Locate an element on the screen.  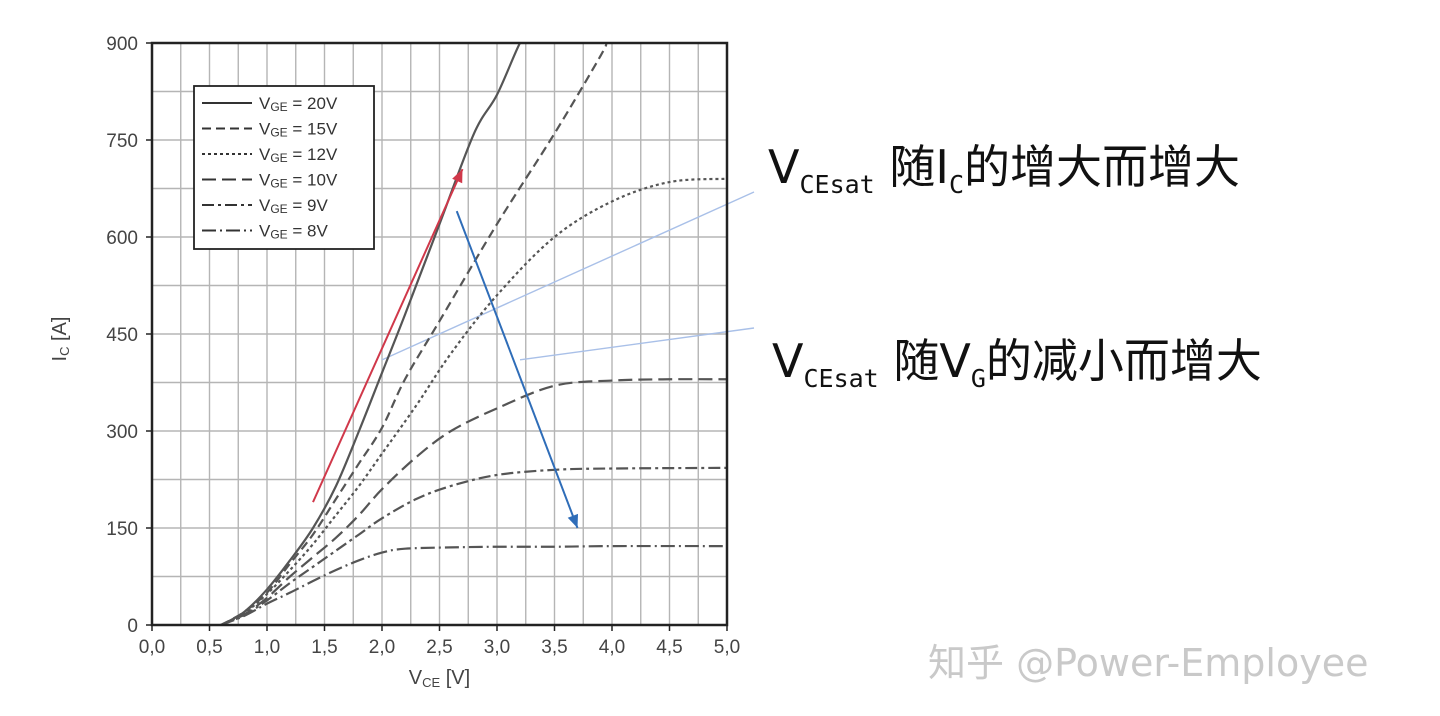
x-tick-label: 0,5 is located at coordinates (209, 647).